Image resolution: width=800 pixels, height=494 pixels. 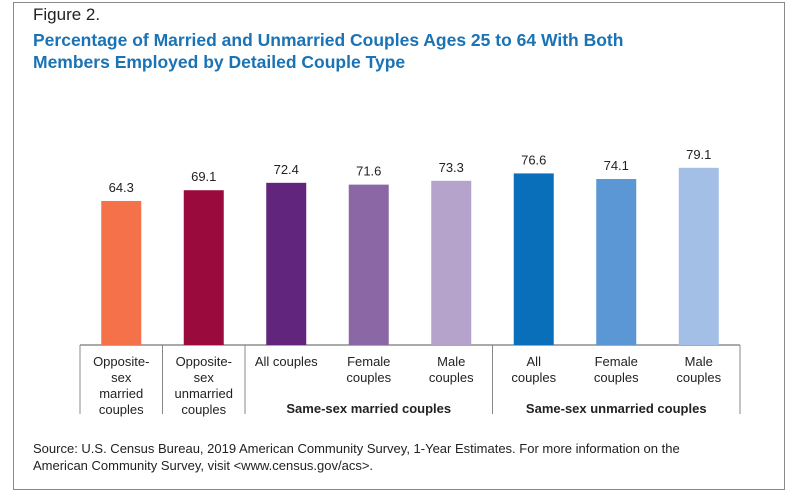 What do you see at coordinates (286, 361) in the screenshot?
I see `category-label: All couples` at bounding box center [286, 361].